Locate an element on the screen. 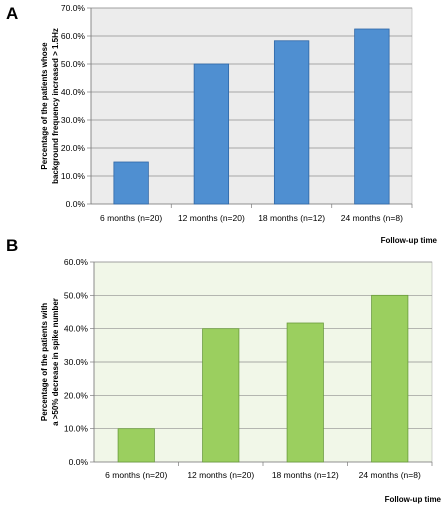 The image size is (447, 509). panel-b-y-tick-label: 50.0% is located at coordinates (76, 295).